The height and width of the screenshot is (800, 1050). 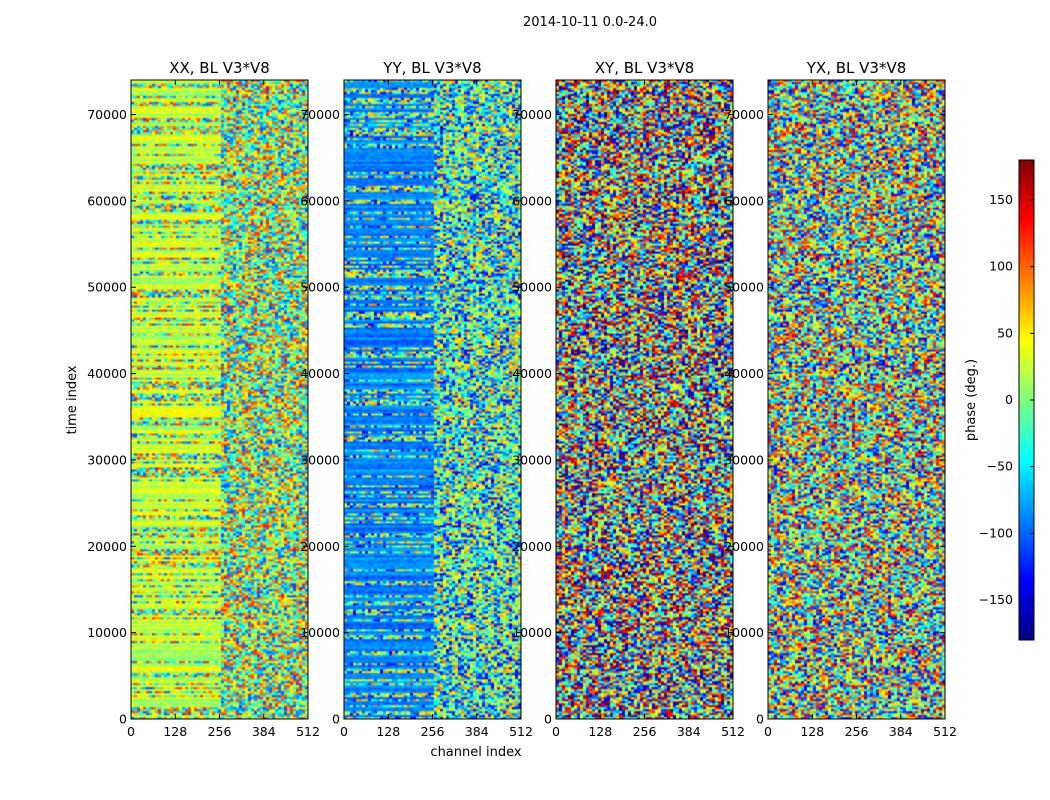 I want to click on colorbar-label: phase (deg.), so click(x=971, y=400).